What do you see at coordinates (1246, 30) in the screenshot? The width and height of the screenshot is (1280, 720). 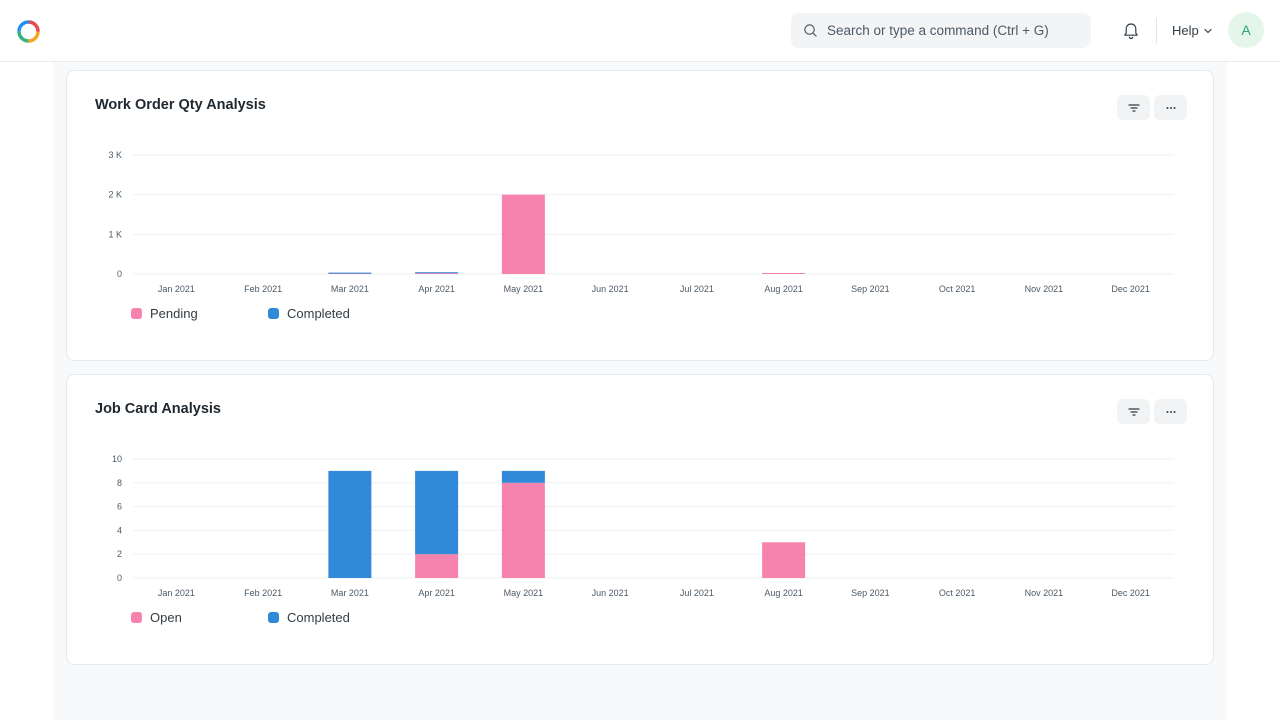 I see `avatar: A` at bounding box center [1246, 30].